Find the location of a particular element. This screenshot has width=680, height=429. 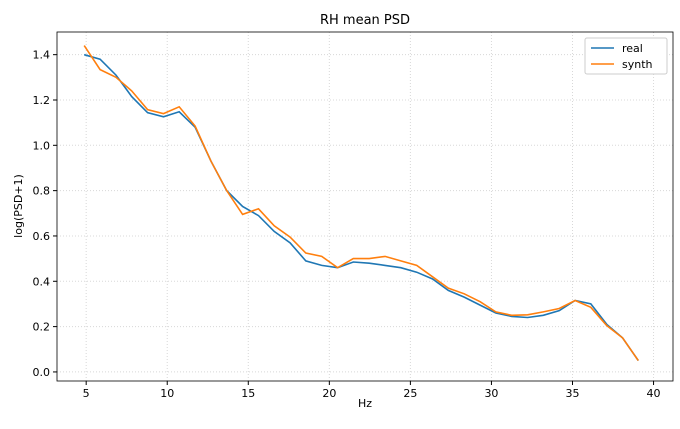

y-tick-label: 0.6 is located at coordinates (42, 236).